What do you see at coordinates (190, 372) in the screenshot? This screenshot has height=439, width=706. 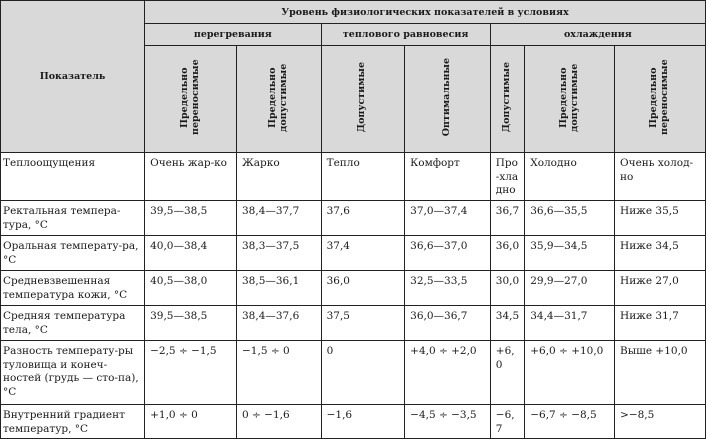 I see `cell: −2,5 ÷ −1,5` at bounding box center [190, 372].